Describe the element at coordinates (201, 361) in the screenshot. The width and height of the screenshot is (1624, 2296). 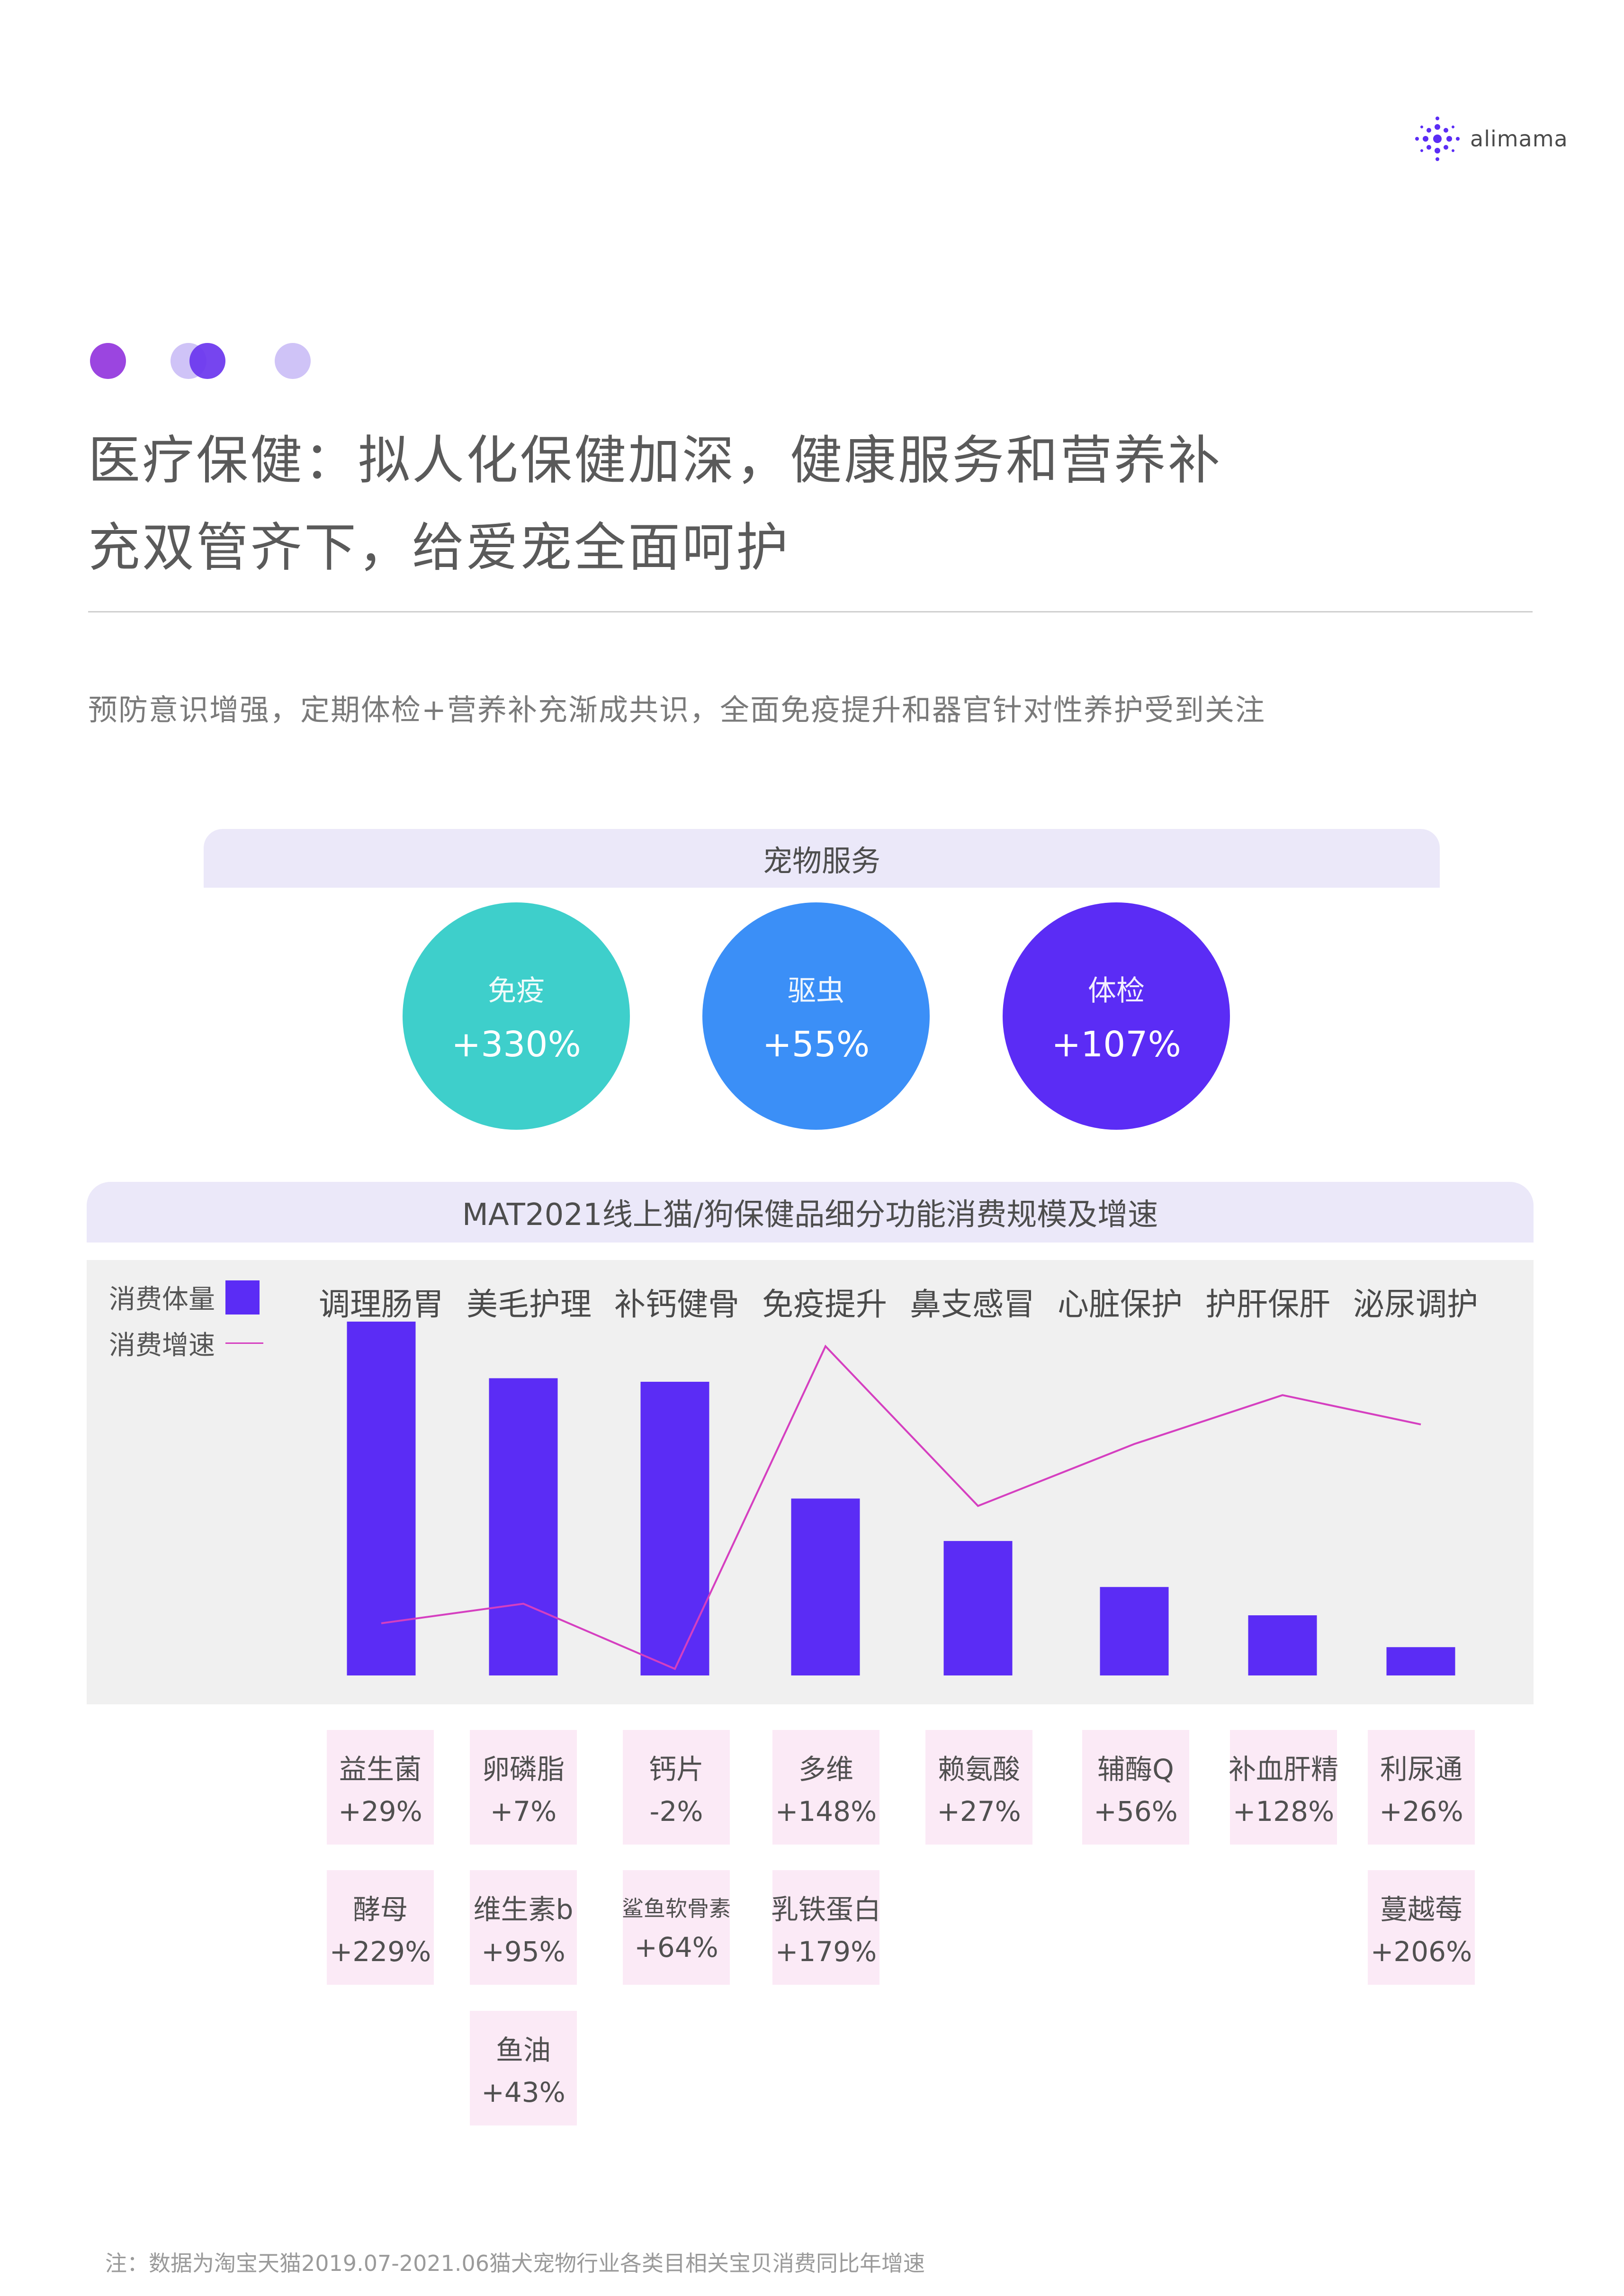
I see `decorative-dots` at that location.